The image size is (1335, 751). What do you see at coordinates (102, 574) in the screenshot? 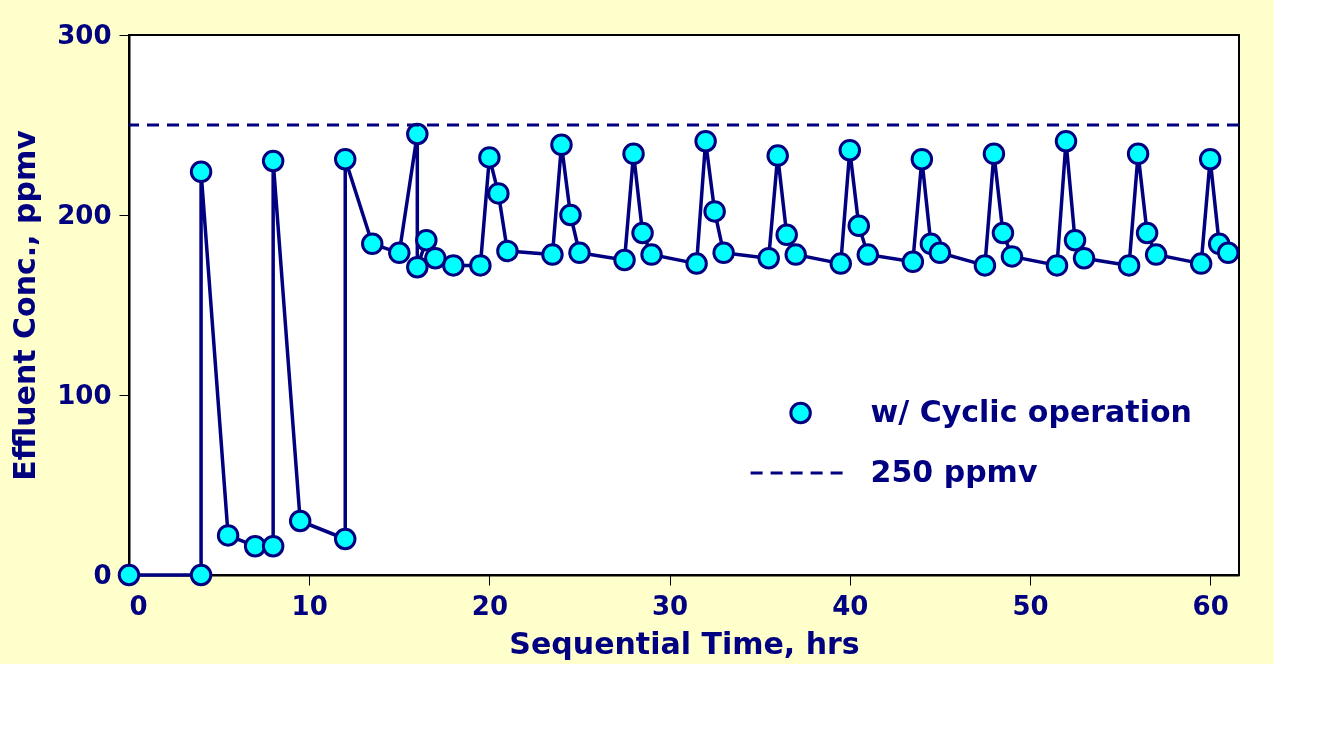
I see `y-tick-label: 0` at bounding box center [102, 574].